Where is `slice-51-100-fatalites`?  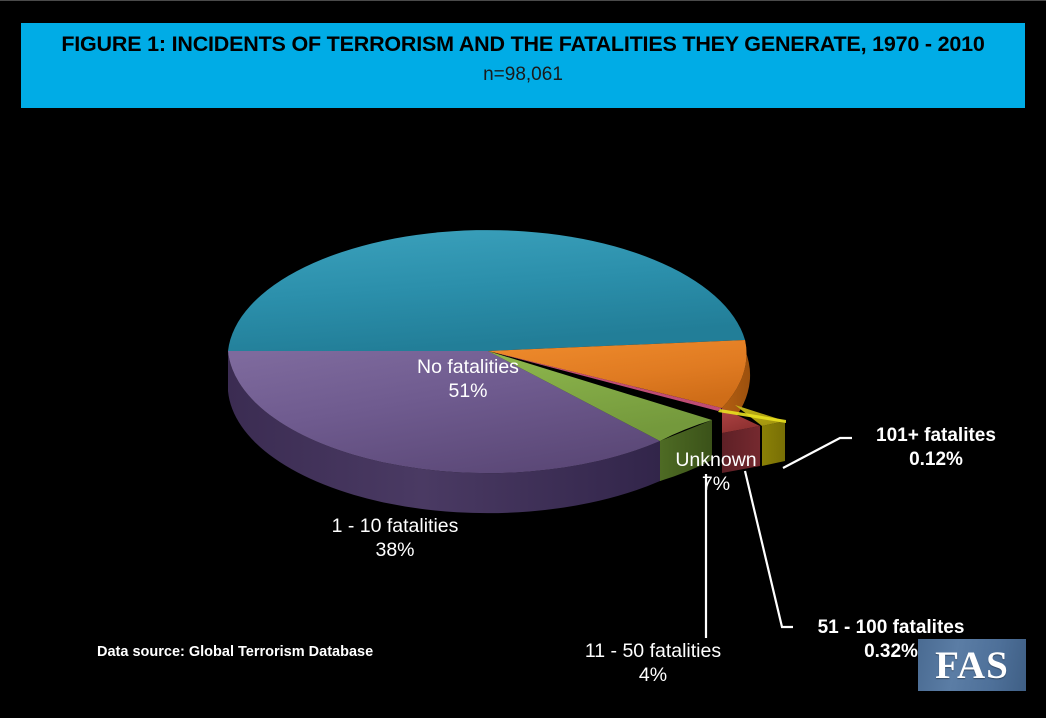 slice-51-100-fatalites is located at coordinates (741, 420).